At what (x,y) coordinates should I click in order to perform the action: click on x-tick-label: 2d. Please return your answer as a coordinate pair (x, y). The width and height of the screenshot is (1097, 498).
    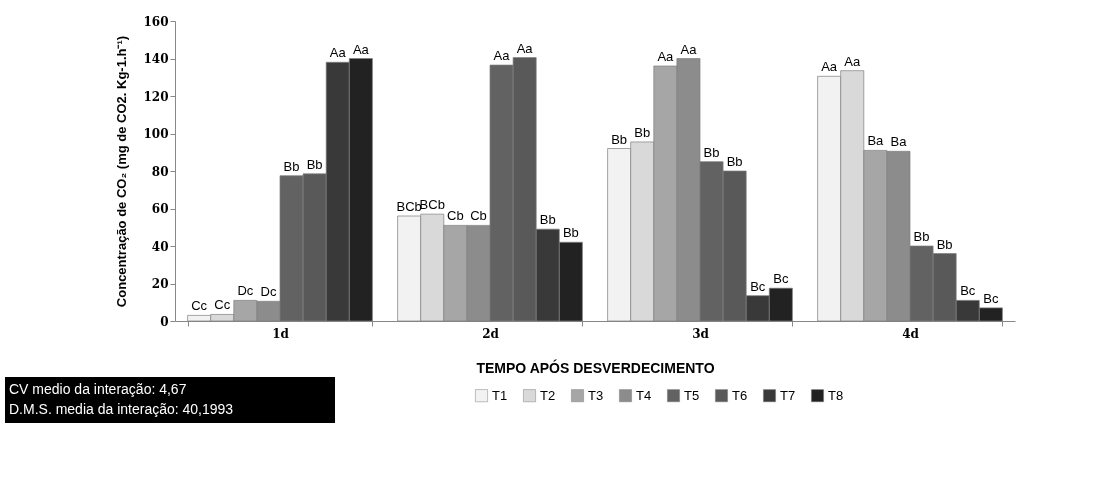
    Looking at the image, I should click on (491, 333).